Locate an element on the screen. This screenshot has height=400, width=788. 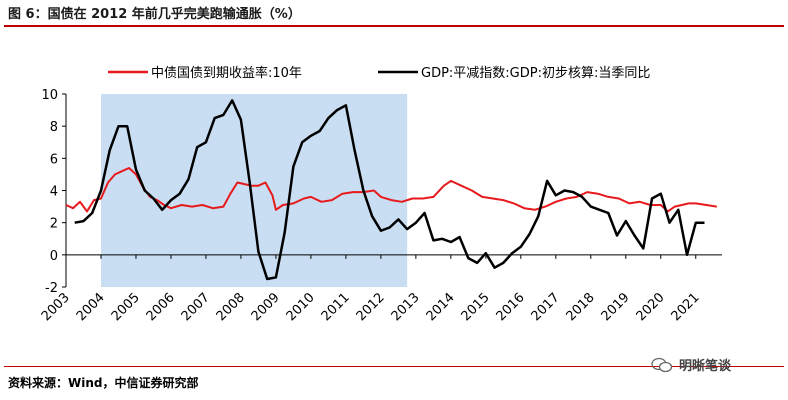
x-tick-label: 2004 is located at coordinates (91, 307).